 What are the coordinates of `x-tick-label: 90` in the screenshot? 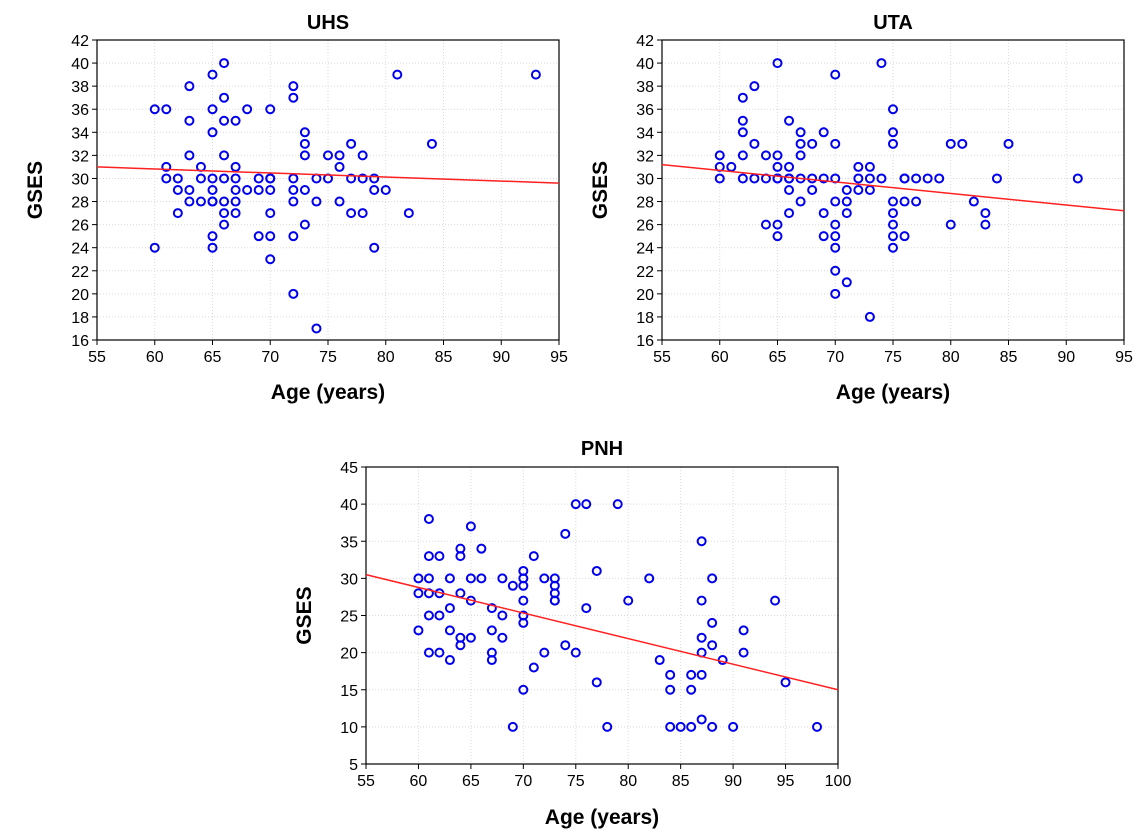 It's located at (1066, 357).